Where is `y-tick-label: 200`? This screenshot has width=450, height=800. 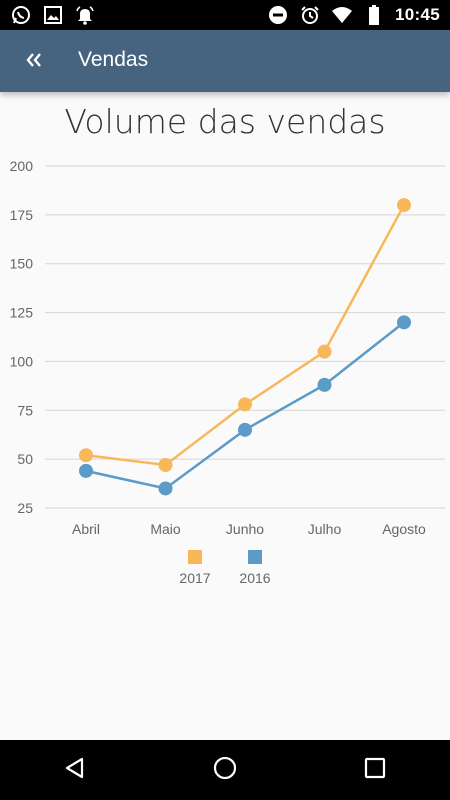 y-tick-label: 200 is located at coordinates (22, 166).